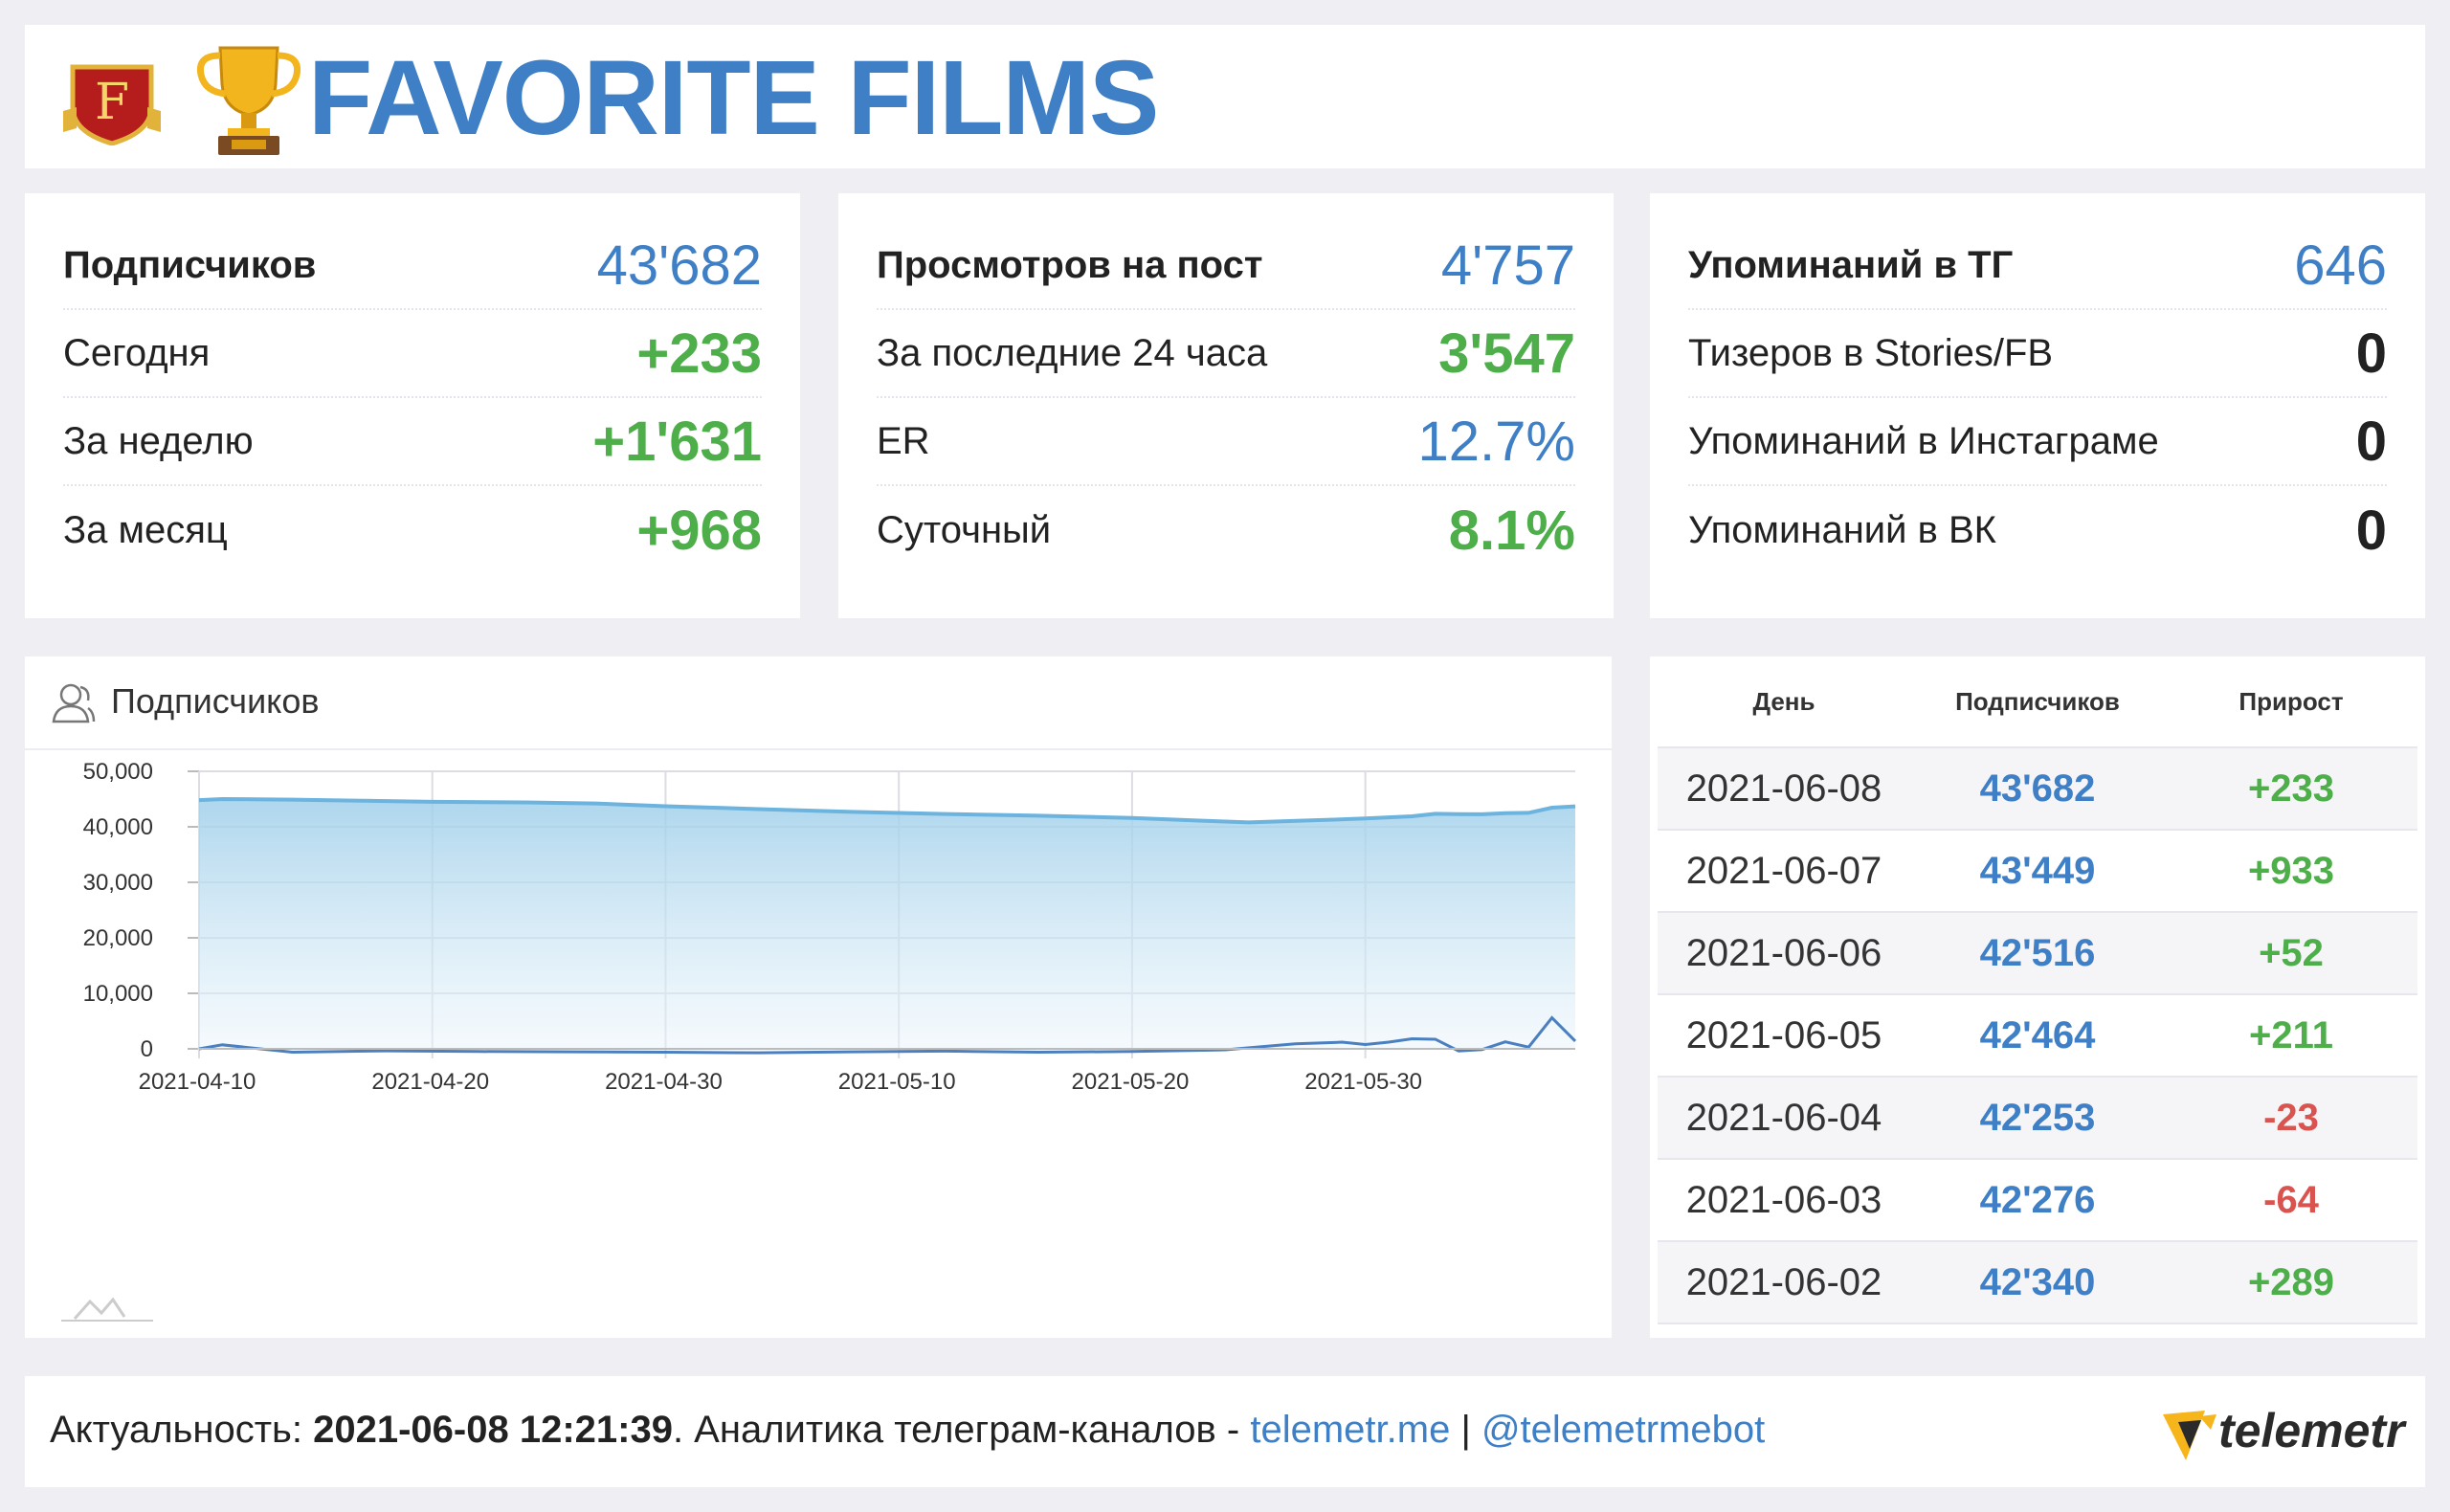 The image size is (2450, 1512). I want to click on stat-value: 43'682, so click(679, 265).